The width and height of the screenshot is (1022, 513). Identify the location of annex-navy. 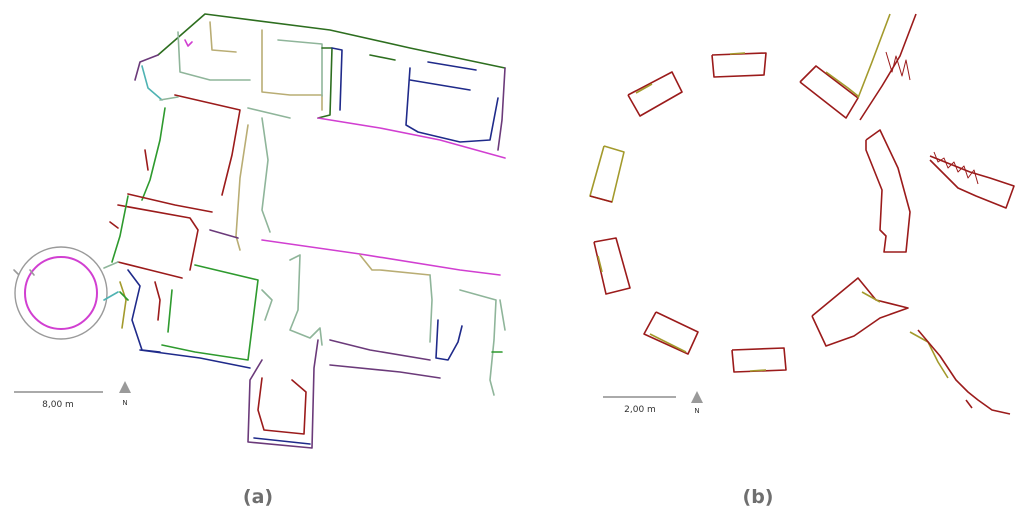
(282, 441).